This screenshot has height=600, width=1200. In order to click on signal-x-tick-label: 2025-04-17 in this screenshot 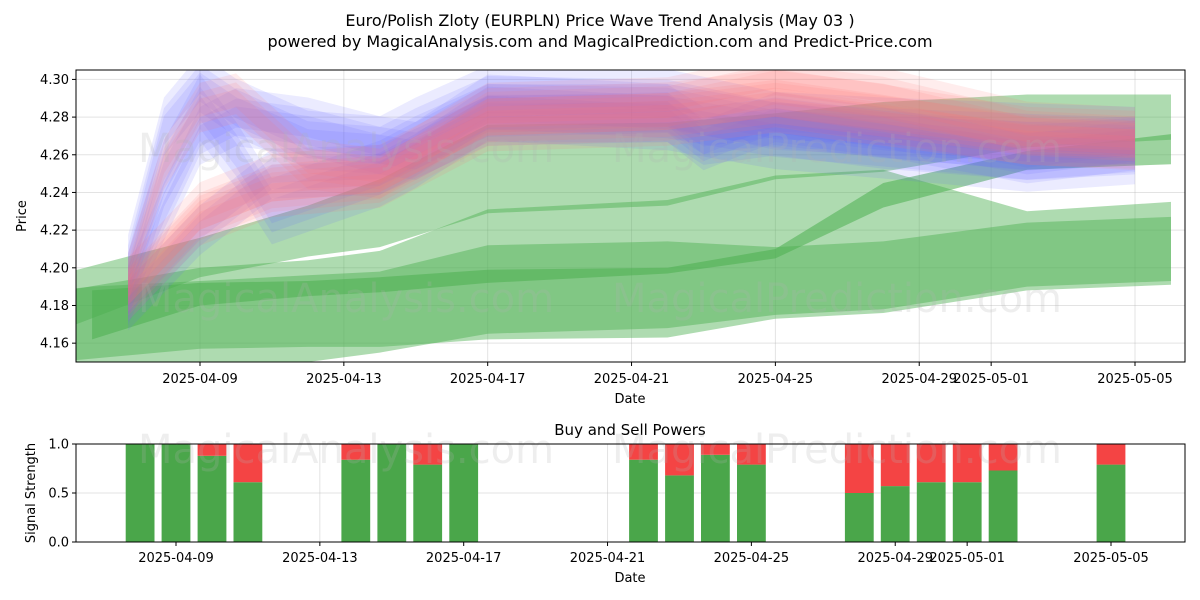, I will do `click(464, 558)`.